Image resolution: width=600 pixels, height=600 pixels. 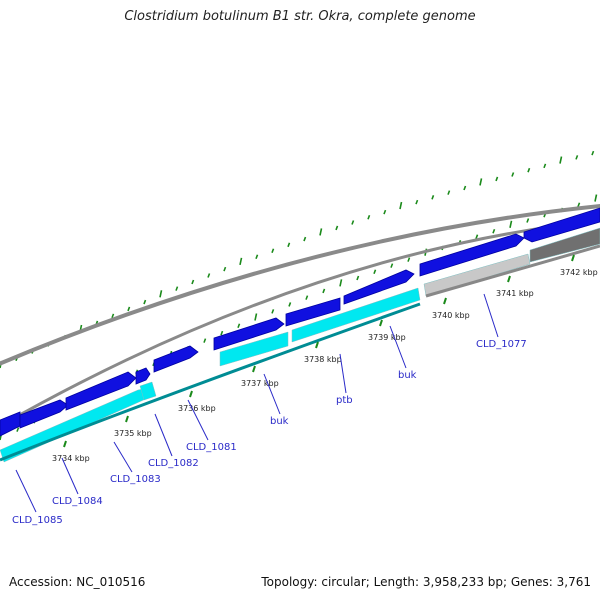 What do you see at coordinates (37, 520) in the screenshot?
I see `gene-label: CLD_1085` at bounding box center [37, 520].